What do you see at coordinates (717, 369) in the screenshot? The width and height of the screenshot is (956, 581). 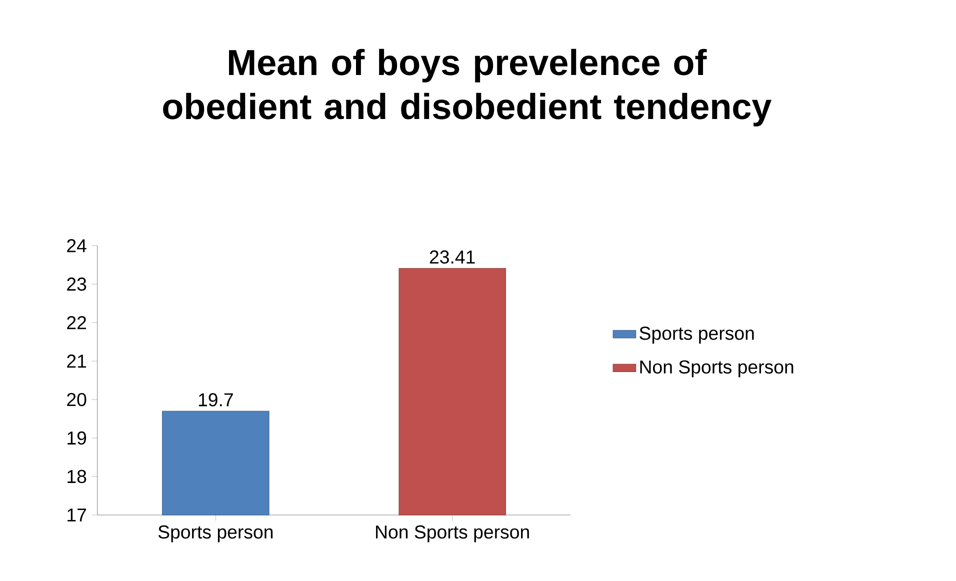 I see `legend-label: Non Sports person` at bounding box center [717, 369].